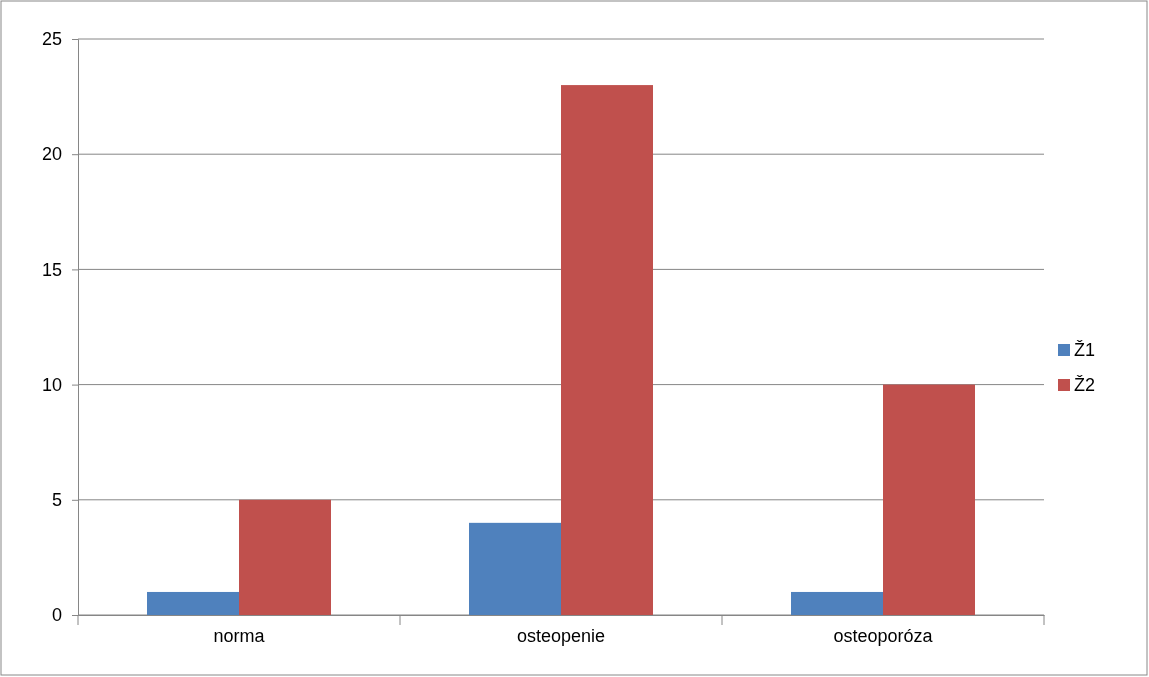  Describe the element at coordinates (51, 384) in the screenshot. I see `y-tick-label: 10` at that location.